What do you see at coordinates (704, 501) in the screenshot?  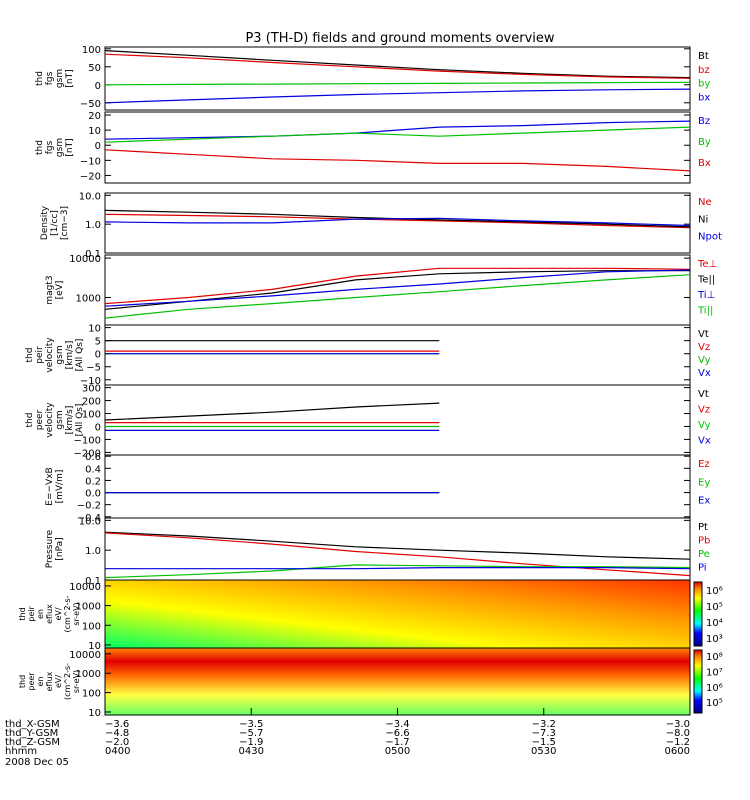 I see `legend-Ex: Ex` at bounding box center [704, 501].